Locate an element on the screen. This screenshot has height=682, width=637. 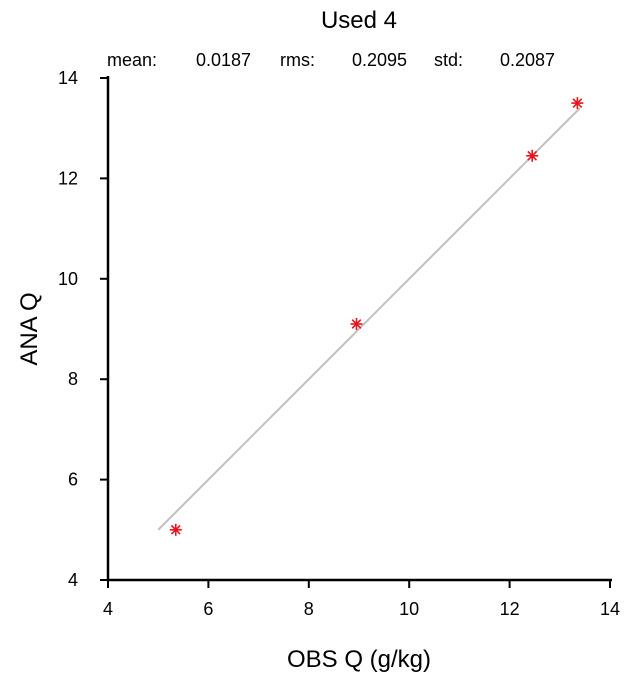
y-tick-label: 12 is located at coordinates (68, 178).